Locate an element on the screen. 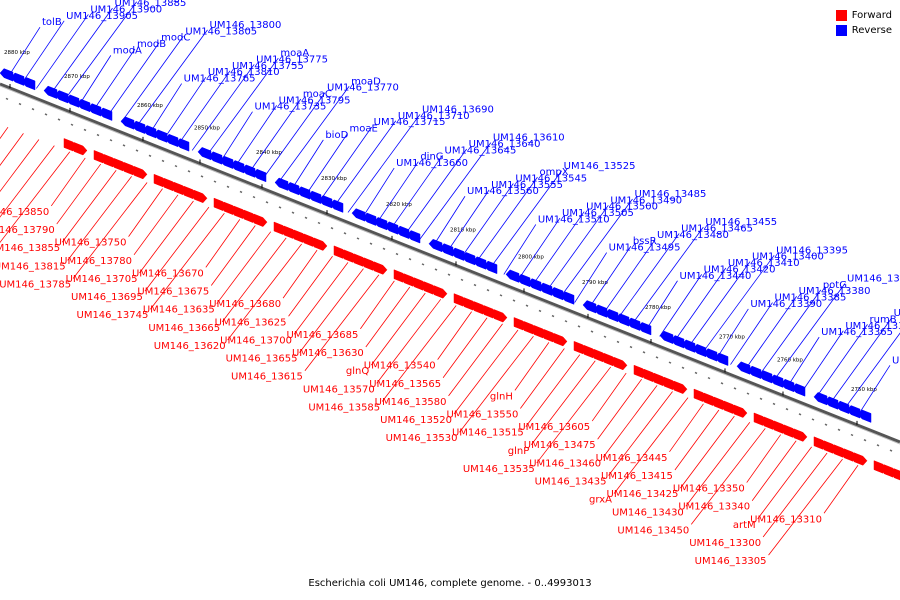  reverse-gene-label: UM146_13370 is located at coordinates (873, 278).